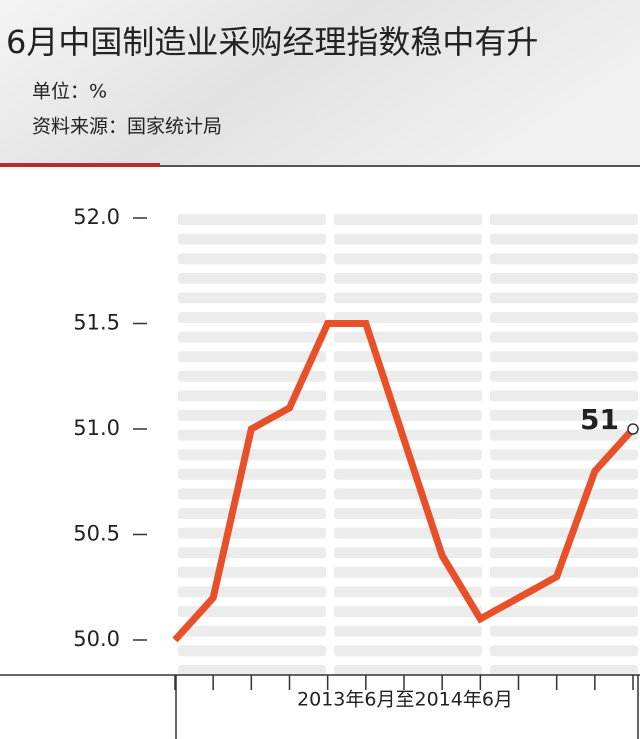 The height and width of the screenshot is (739, 640). What do you see at coordinates (127, 127) in the screenshot?
I see `source: 资料来源：国家统计局` at bounding box center [127, 127].